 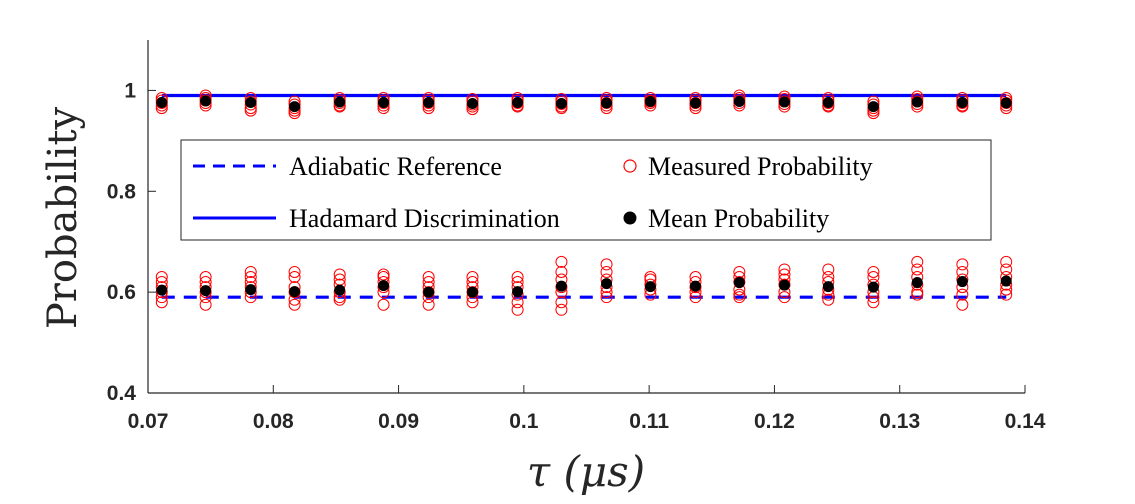 What do you see at coordinates (63, 217) in the screenshot?
I see `y-axis-title: Probability` at bounding box center [63, 217].